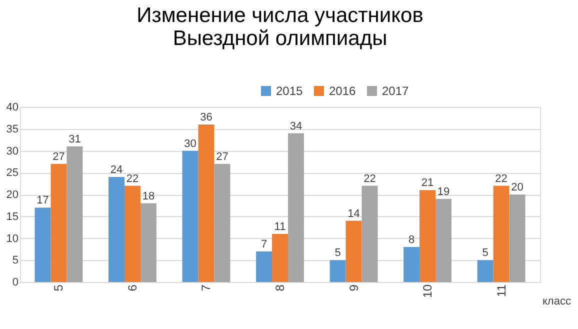  What do you see at coordinates (557, 302) in the screenshot?
I see `x-axis-title: класс` at bounding box center [557, 302].